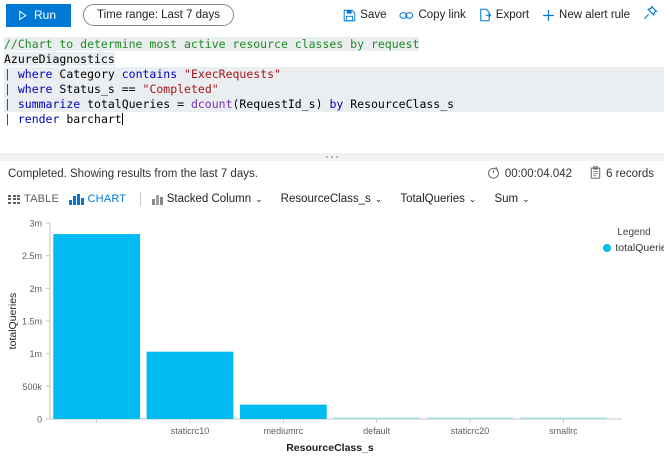 The height and width of the screenshot is (472, 664). What do you see at coordinates (76, 199) in the screenshot?
I see `bar-chart-icon` at bounding box center [76, 199].